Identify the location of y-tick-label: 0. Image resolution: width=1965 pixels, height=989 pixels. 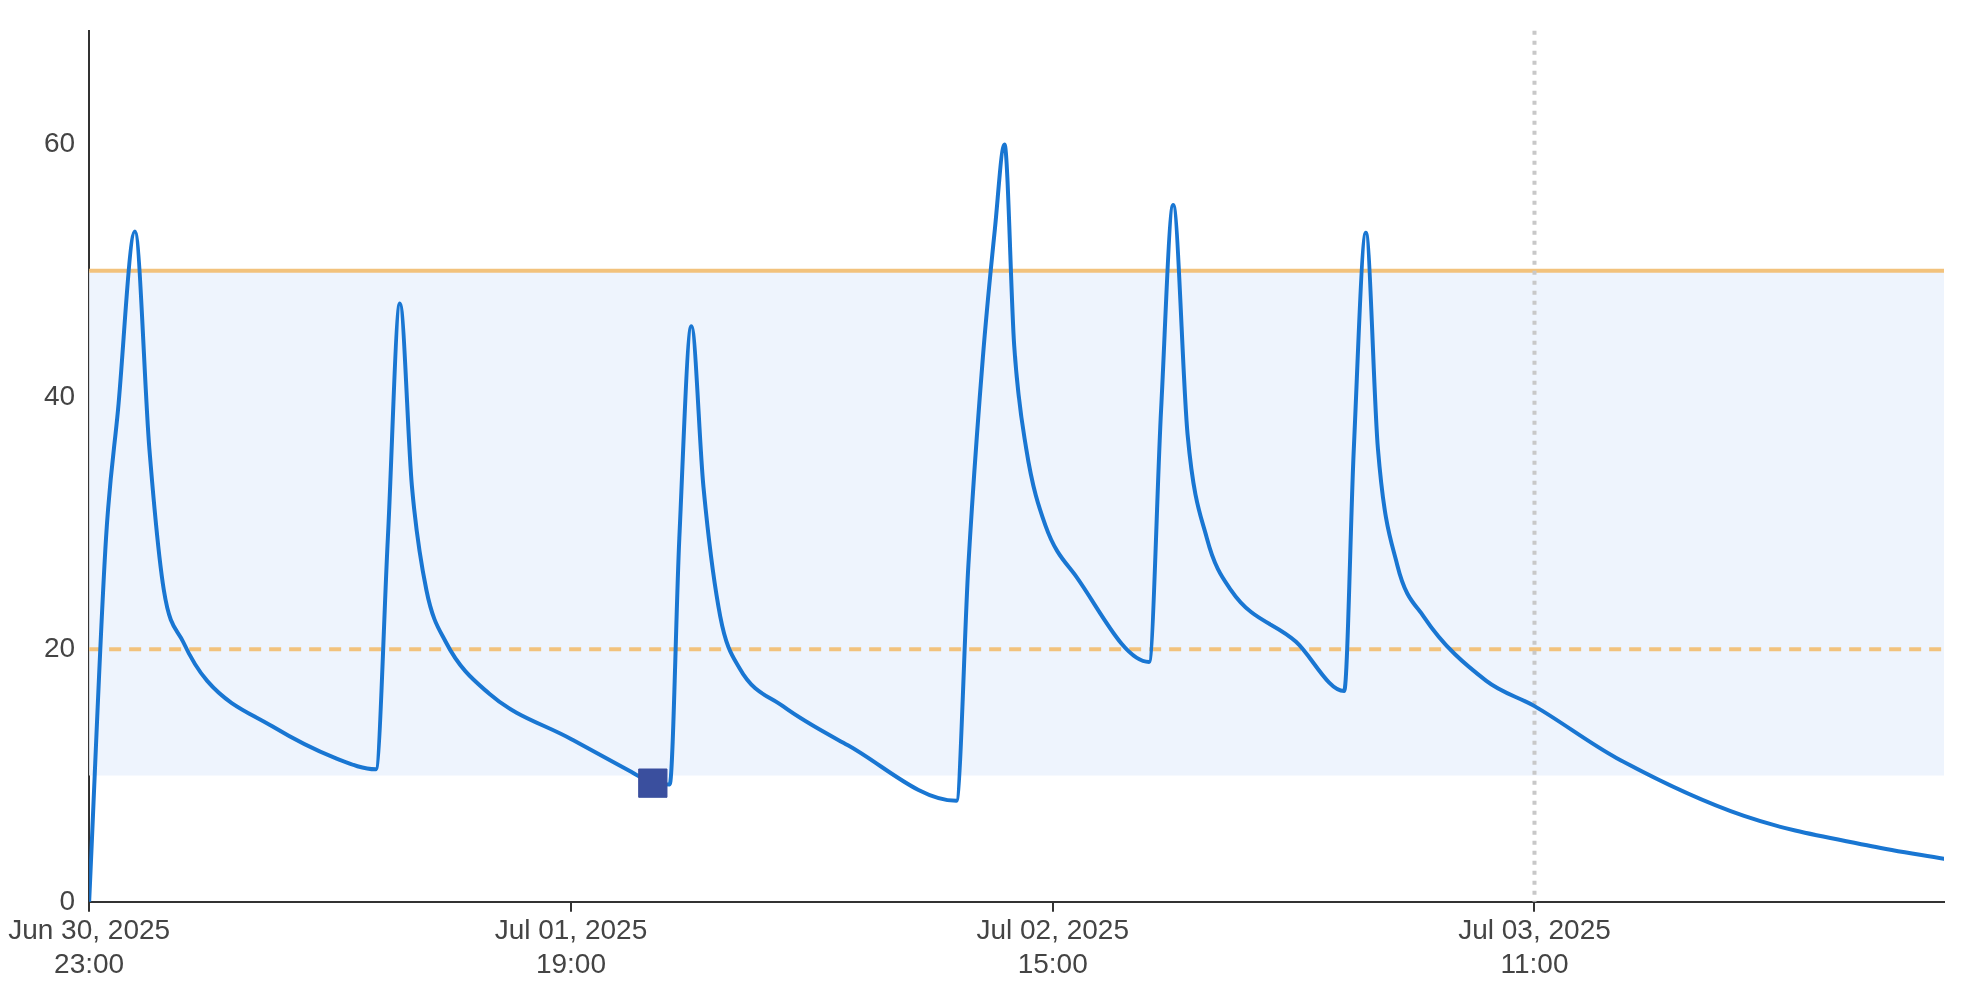
(67, 900).